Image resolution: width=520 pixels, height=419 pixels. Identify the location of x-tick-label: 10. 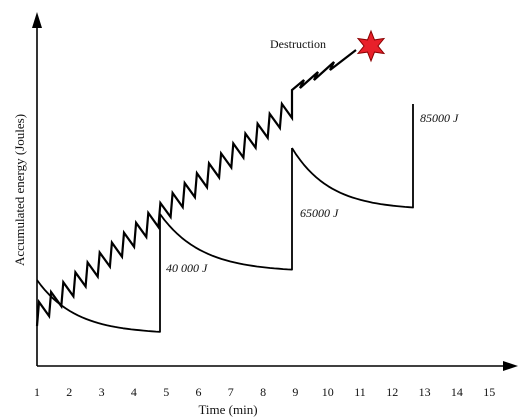
(328, 392).